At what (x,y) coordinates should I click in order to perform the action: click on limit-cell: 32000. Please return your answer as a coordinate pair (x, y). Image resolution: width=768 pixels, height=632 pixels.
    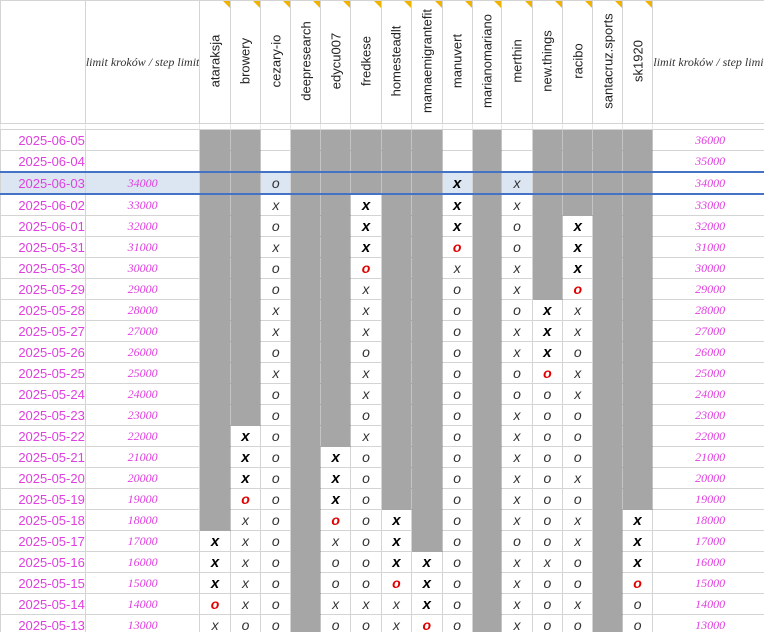
    Looking at the image, I should click on (142, 226).